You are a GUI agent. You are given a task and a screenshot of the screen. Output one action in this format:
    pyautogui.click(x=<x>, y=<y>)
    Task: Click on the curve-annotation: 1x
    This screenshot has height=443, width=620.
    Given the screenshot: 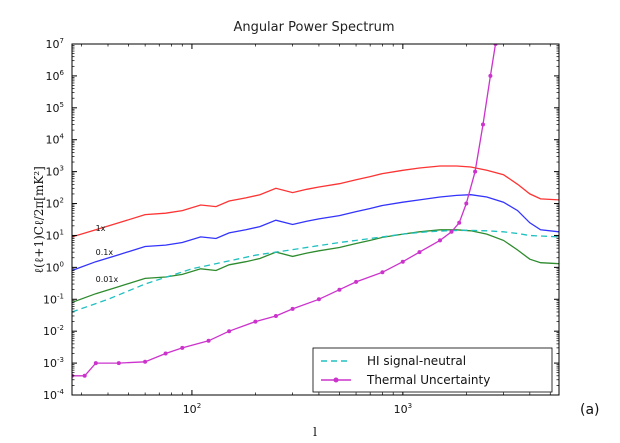 What is the action you would take?
    pyautogui.click(x=101, y=228)
    